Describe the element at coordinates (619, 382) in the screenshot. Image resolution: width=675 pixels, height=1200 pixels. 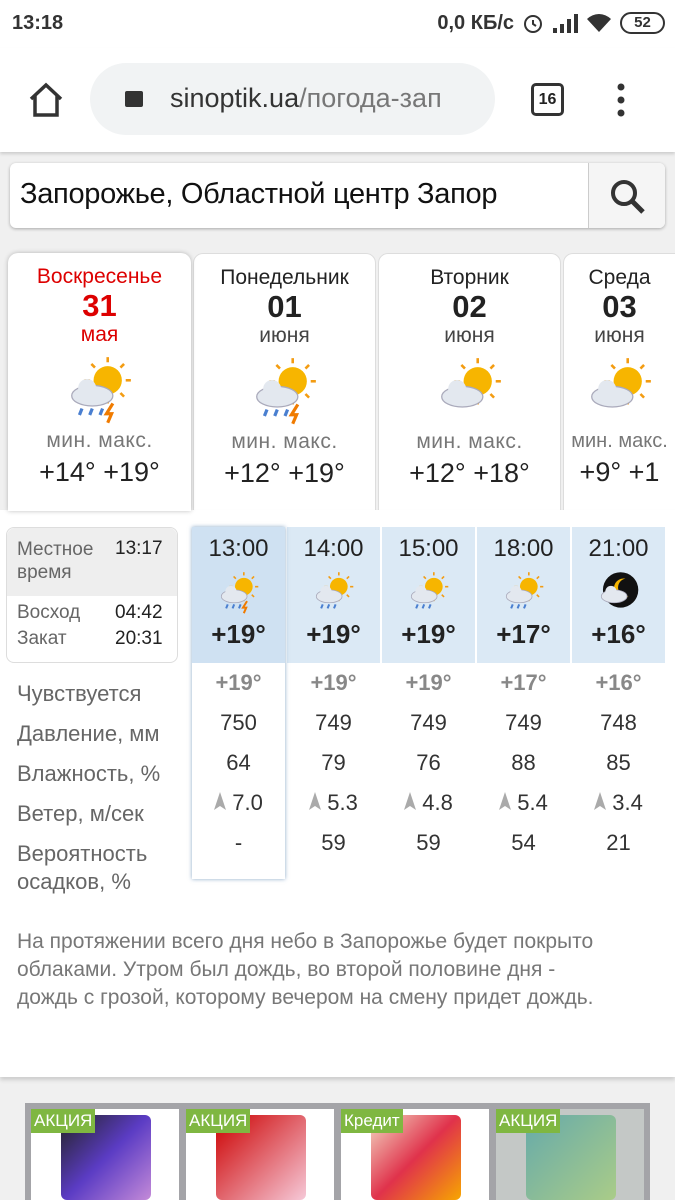
I see `day-tab: Среда 03 июня мин. макс. +9° +1` at that location.